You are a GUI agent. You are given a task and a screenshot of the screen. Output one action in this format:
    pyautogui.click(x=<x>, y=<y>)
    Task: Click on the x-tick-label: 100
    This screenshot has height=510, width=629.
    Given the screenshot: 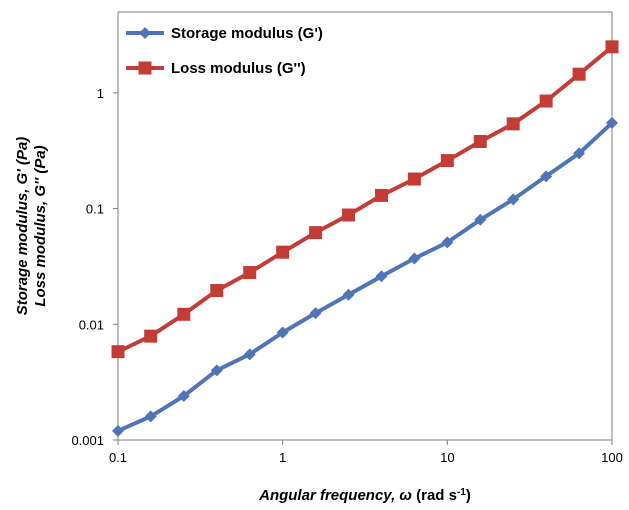 What is the action you would take?
    pyautogui.click(x=612, y=457)
    